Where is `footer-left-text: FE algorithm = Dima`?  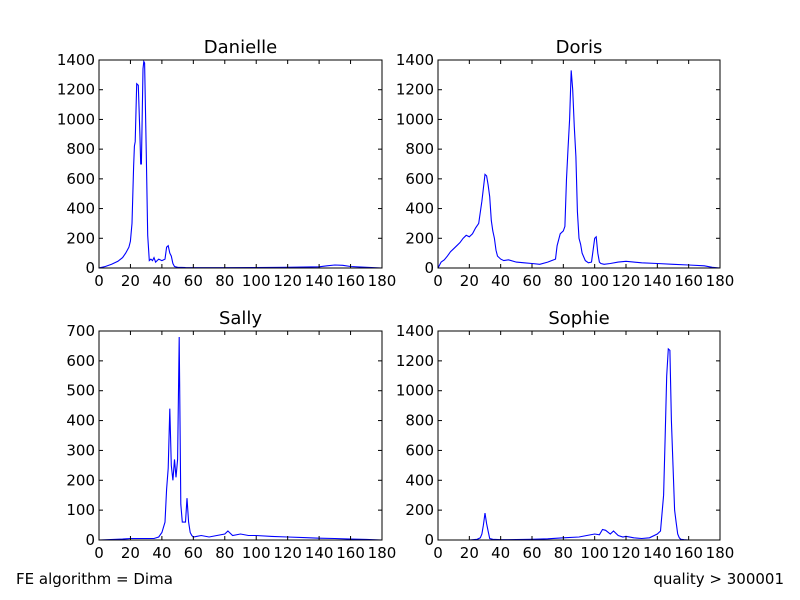 footer-left-text: FE algorithm = Dima is located at coordinates (94, 579).